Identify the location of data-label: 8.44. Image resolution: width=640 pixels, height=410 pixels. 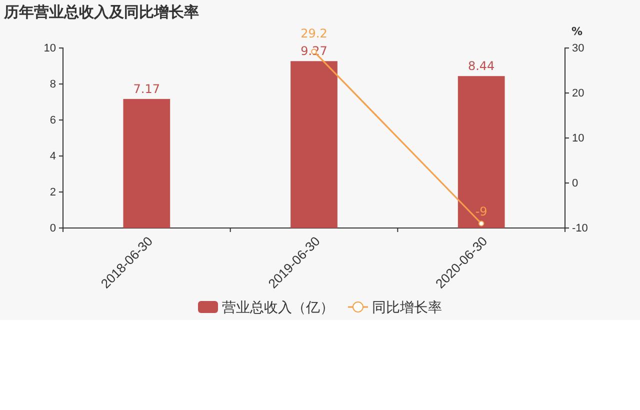
(481, 66).